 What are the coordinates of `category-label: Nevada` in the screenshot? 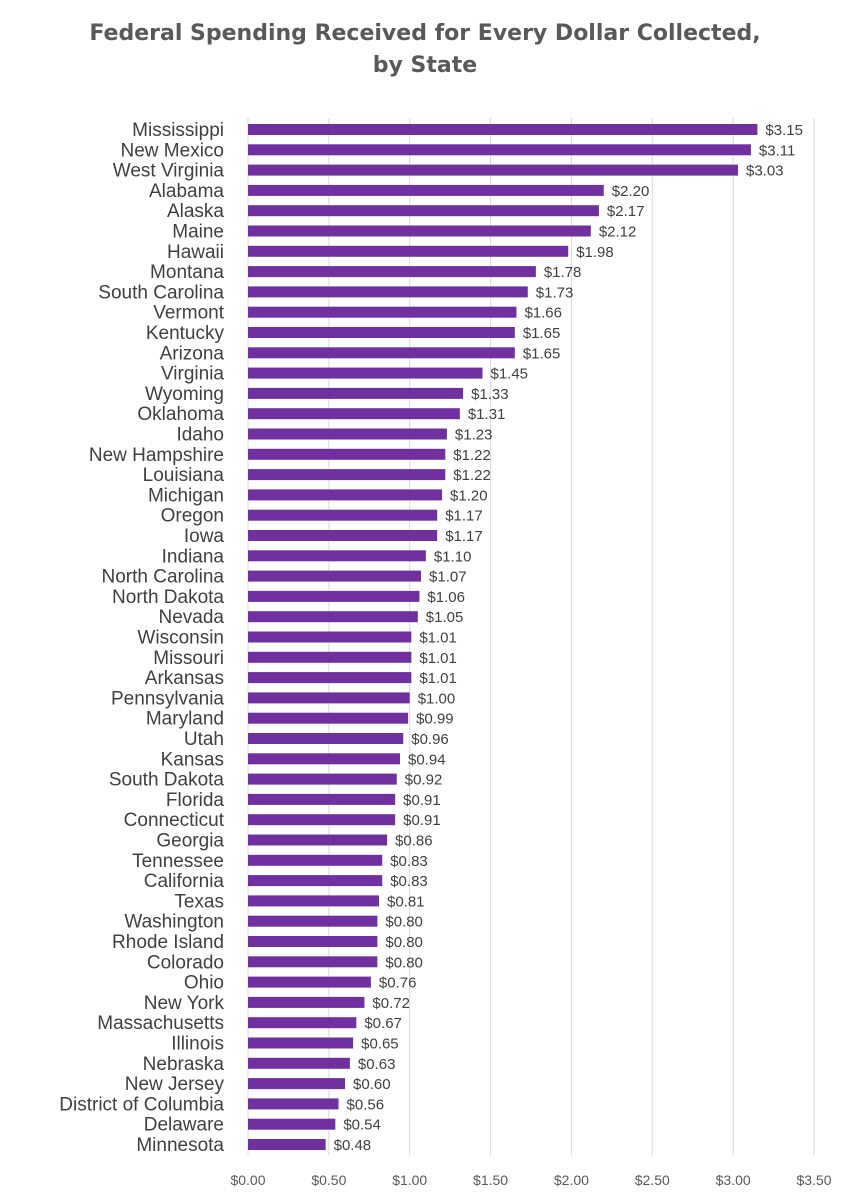 It's located at (192, 617).